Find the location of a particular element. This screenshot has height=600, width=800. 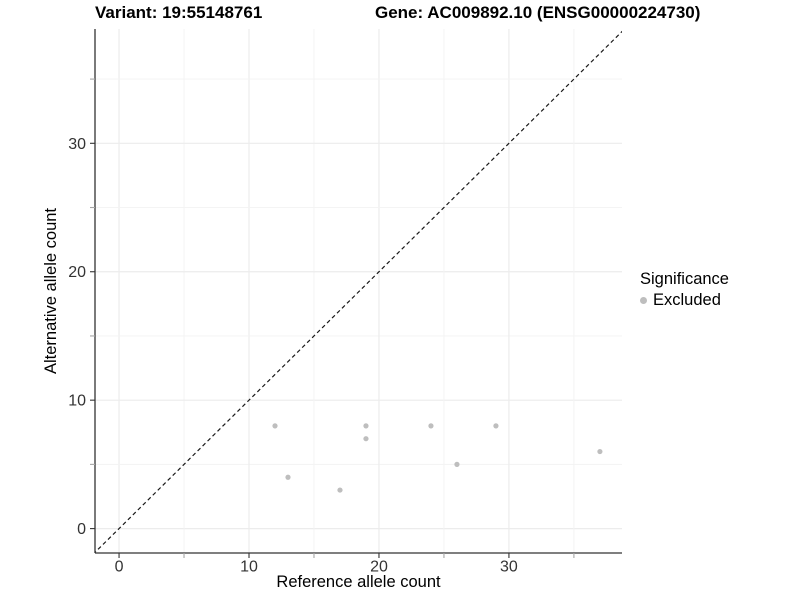

y-tick-label: 20 is located at coordinates (77, 272).